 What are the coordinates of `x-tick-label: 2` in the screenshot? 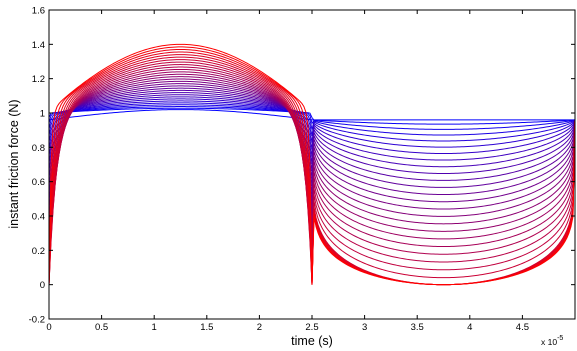 It's located at (259, 327).